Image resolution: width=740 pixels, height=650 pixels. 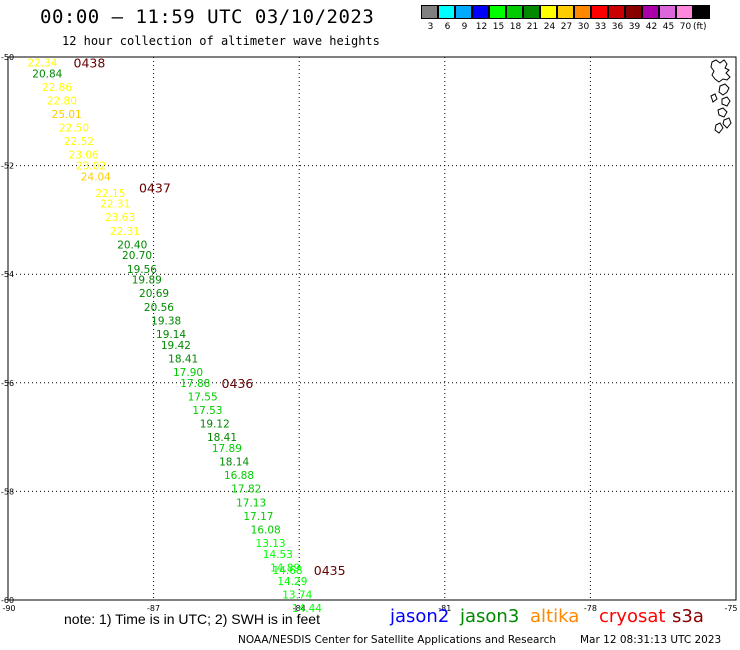 What do you see at coordinates (84, 156) in the screenshot?
I see `wave-height-value: 23.06` at bounding box center [84, 156].